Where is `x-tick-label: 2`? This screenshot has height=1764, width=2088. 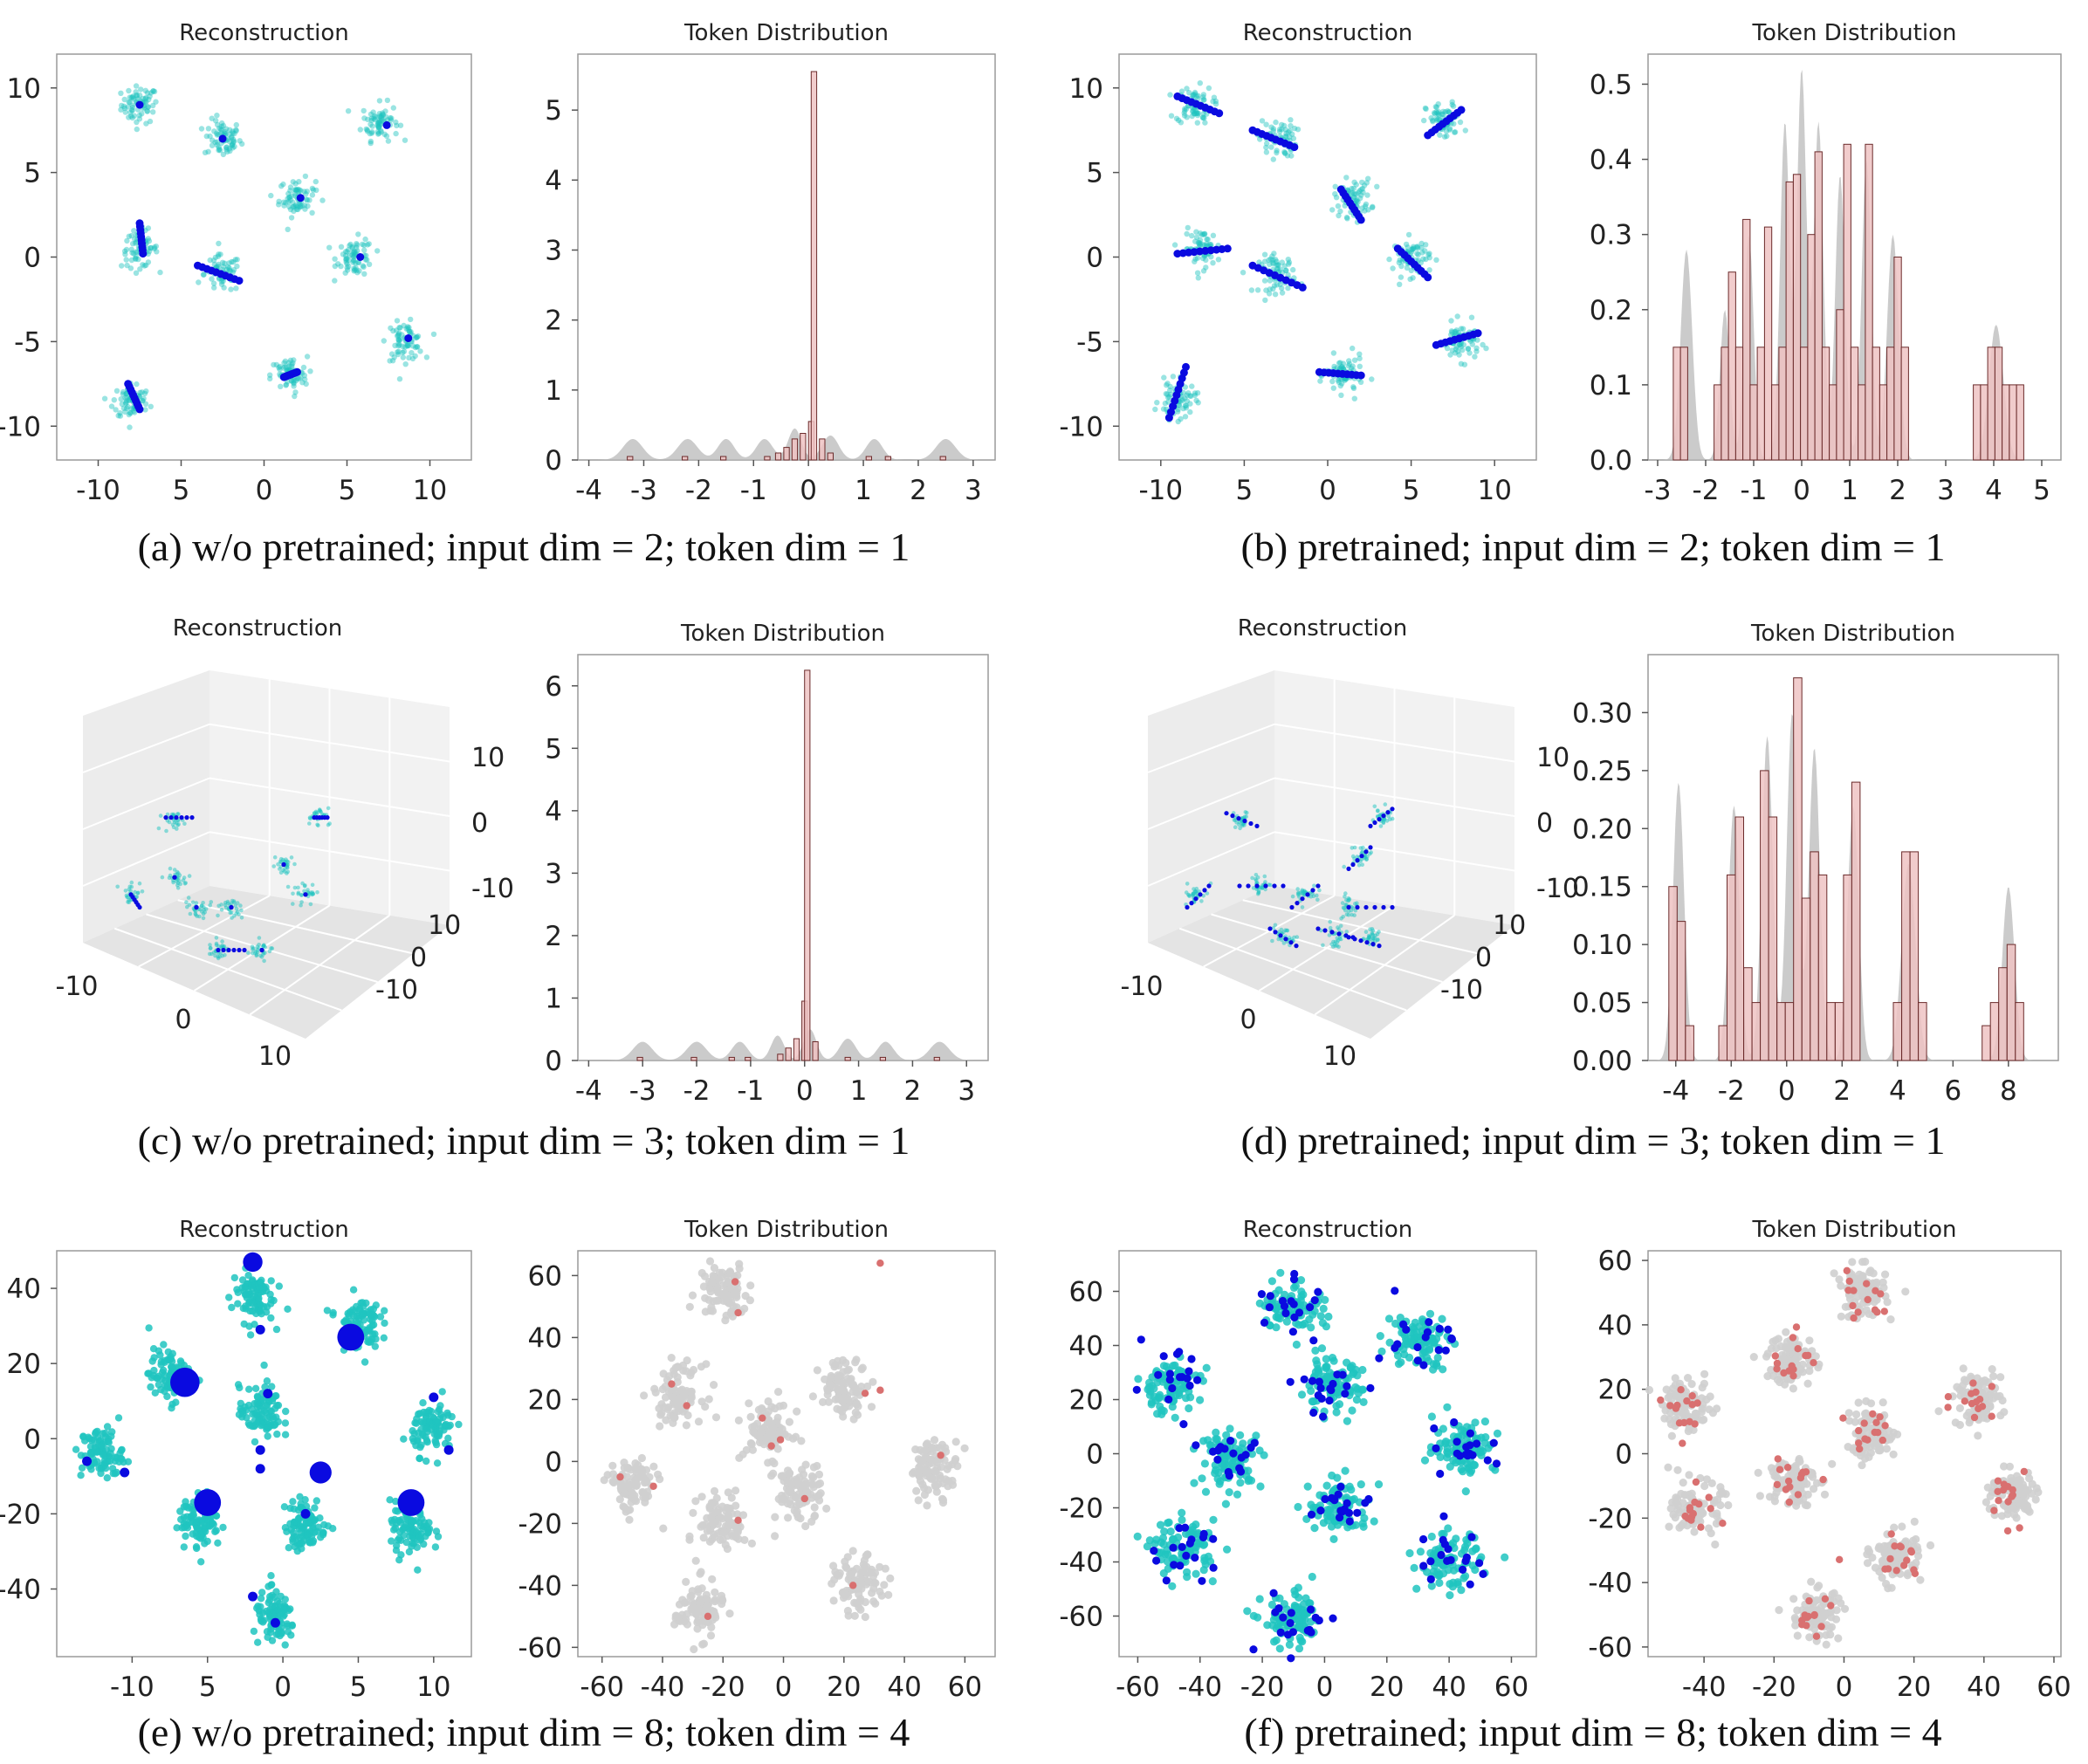
x-tick-label: 2 is located at coordinates (1842, 1091).